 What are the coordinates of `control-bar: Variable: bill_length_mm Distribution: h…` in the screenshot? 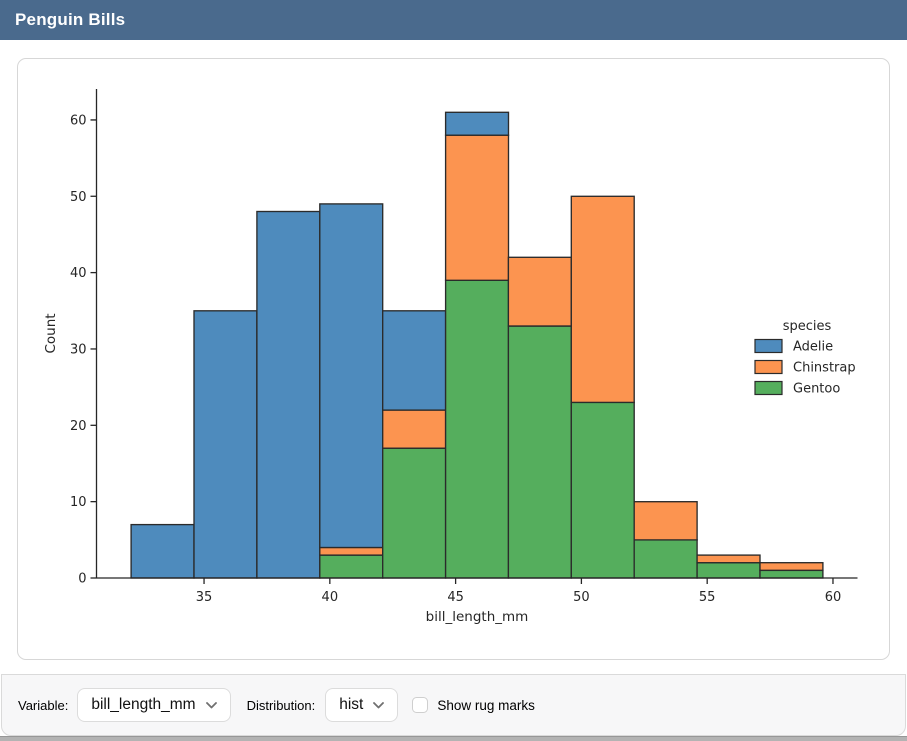 It's located at (453, 705).